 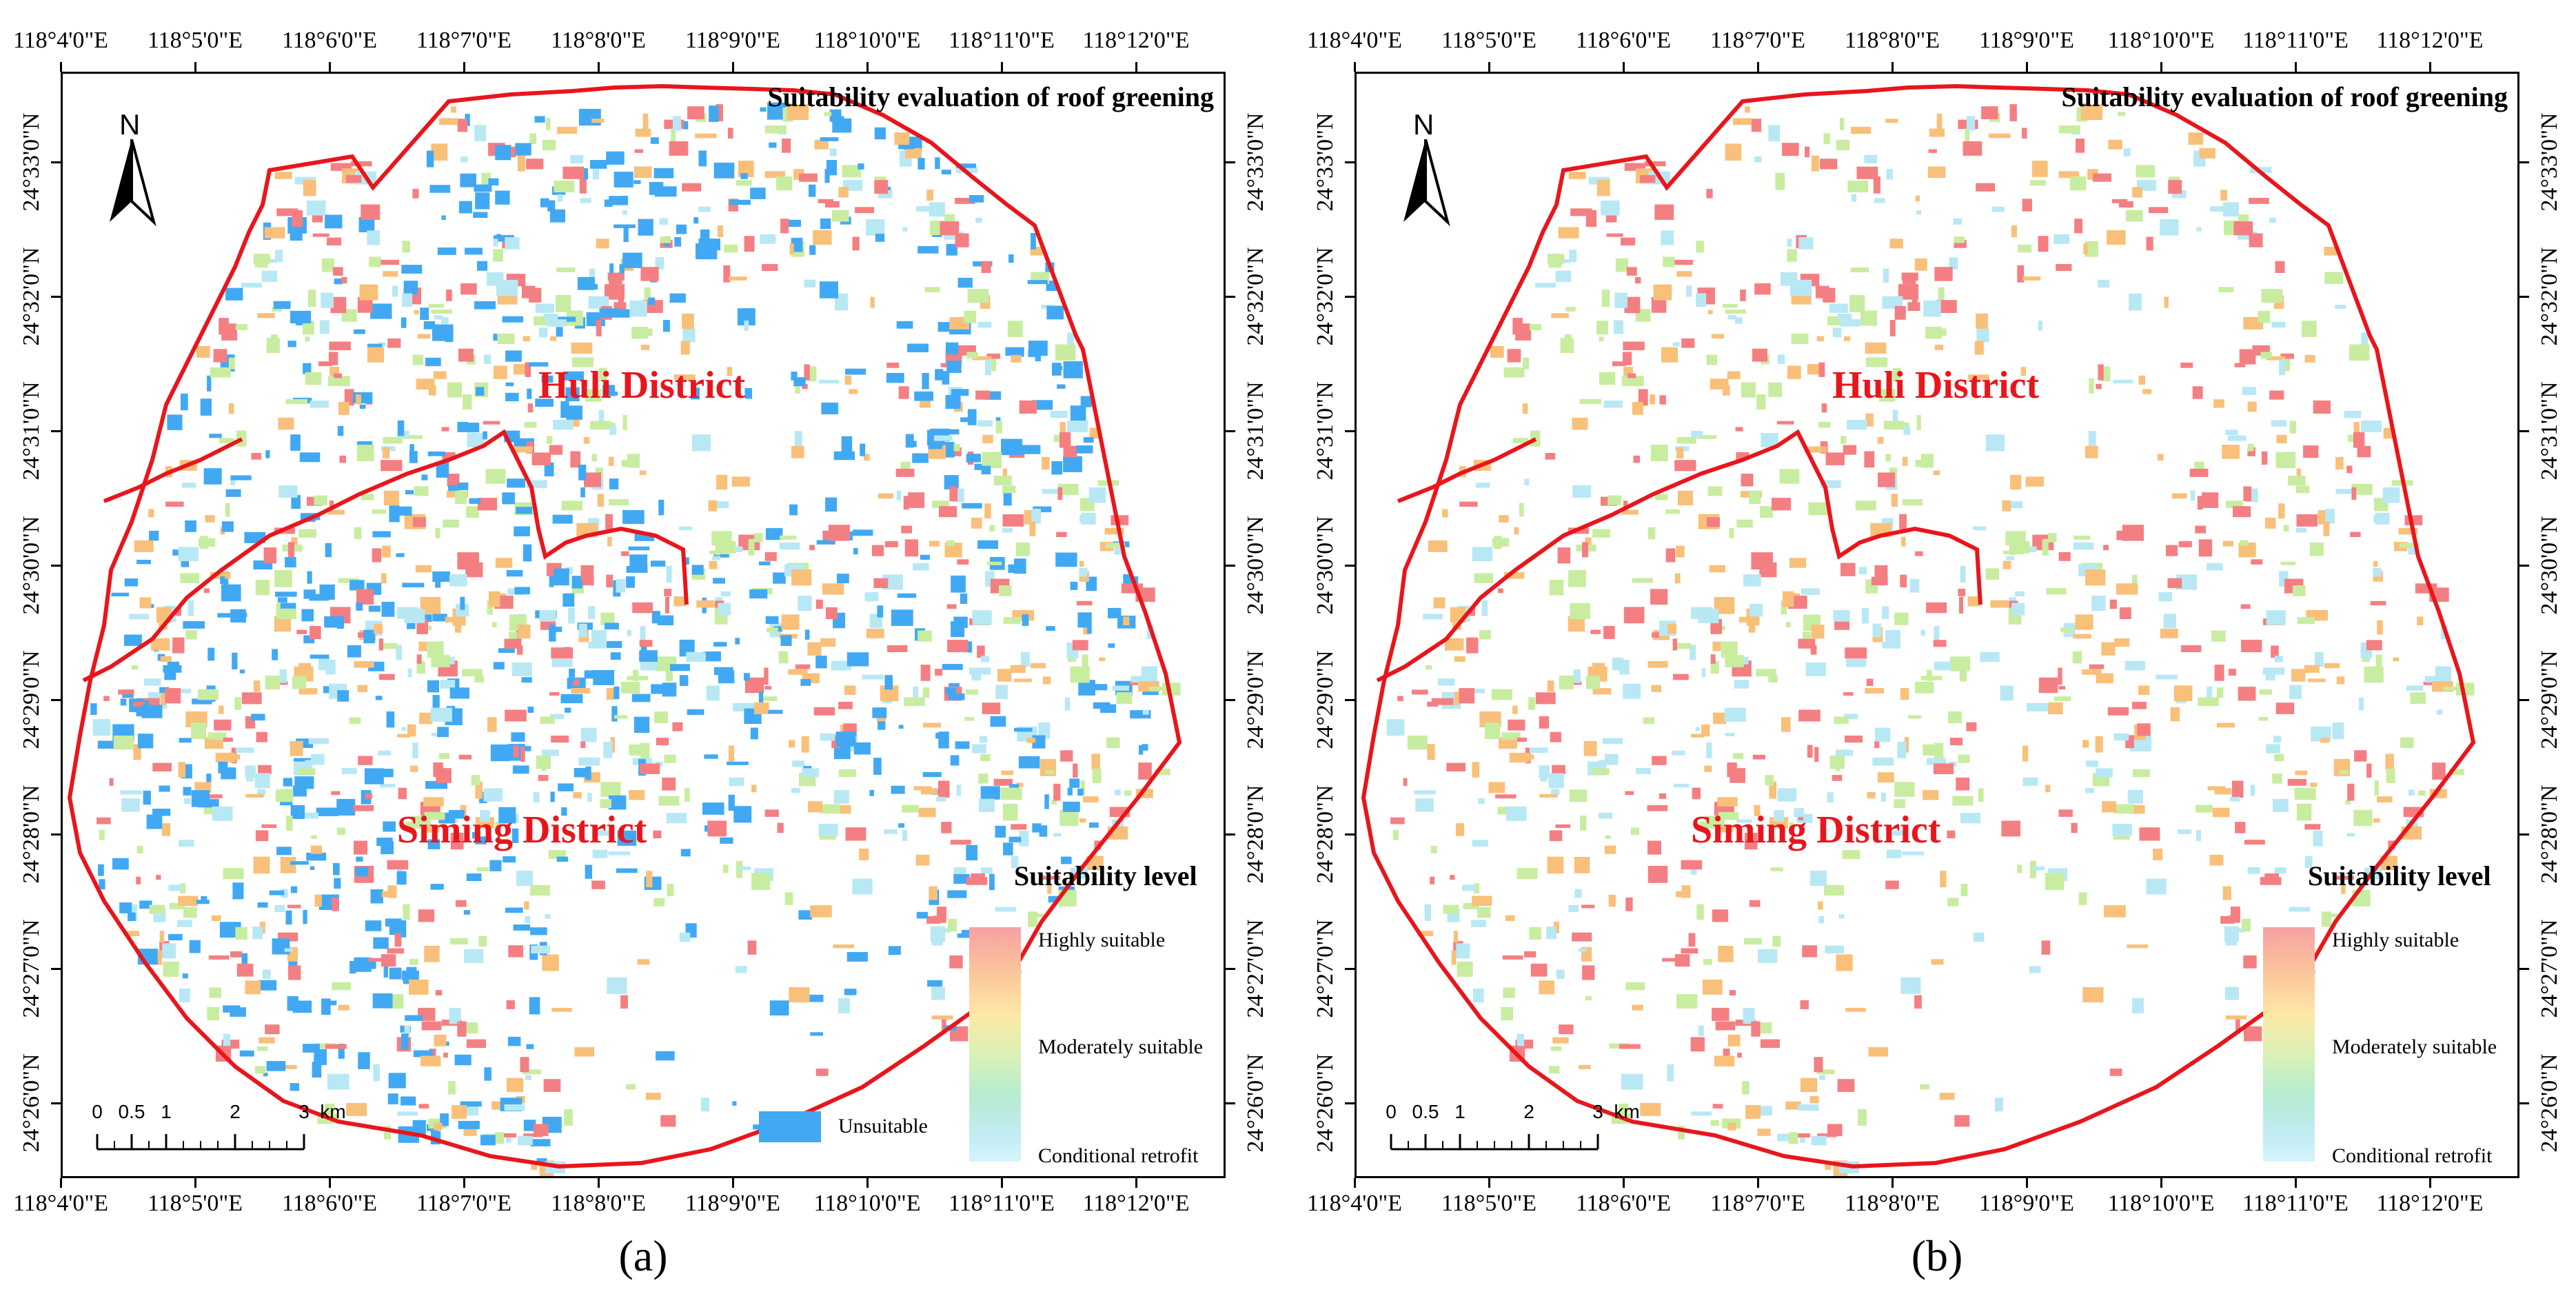 I want to click on panel-caption: (b), so click(x=1937, y=1255).